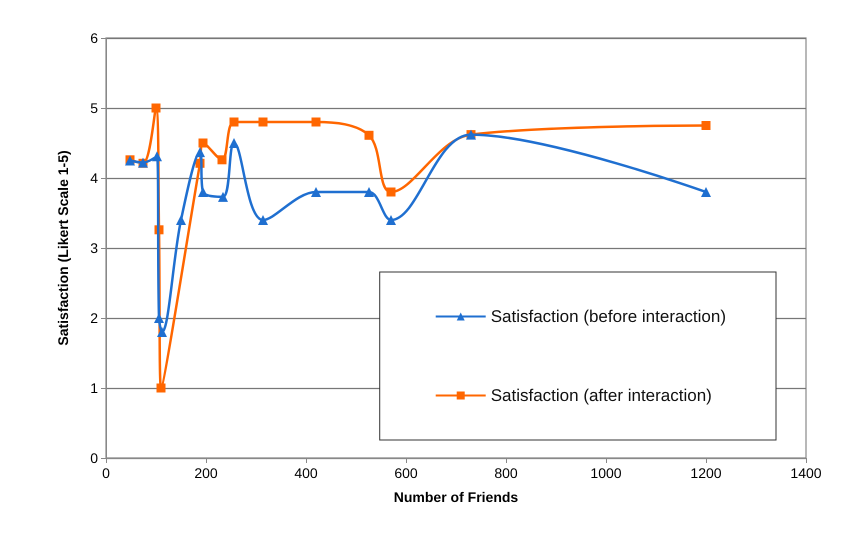  I want to click on x-tick-label: 1000, so click(606, 473).